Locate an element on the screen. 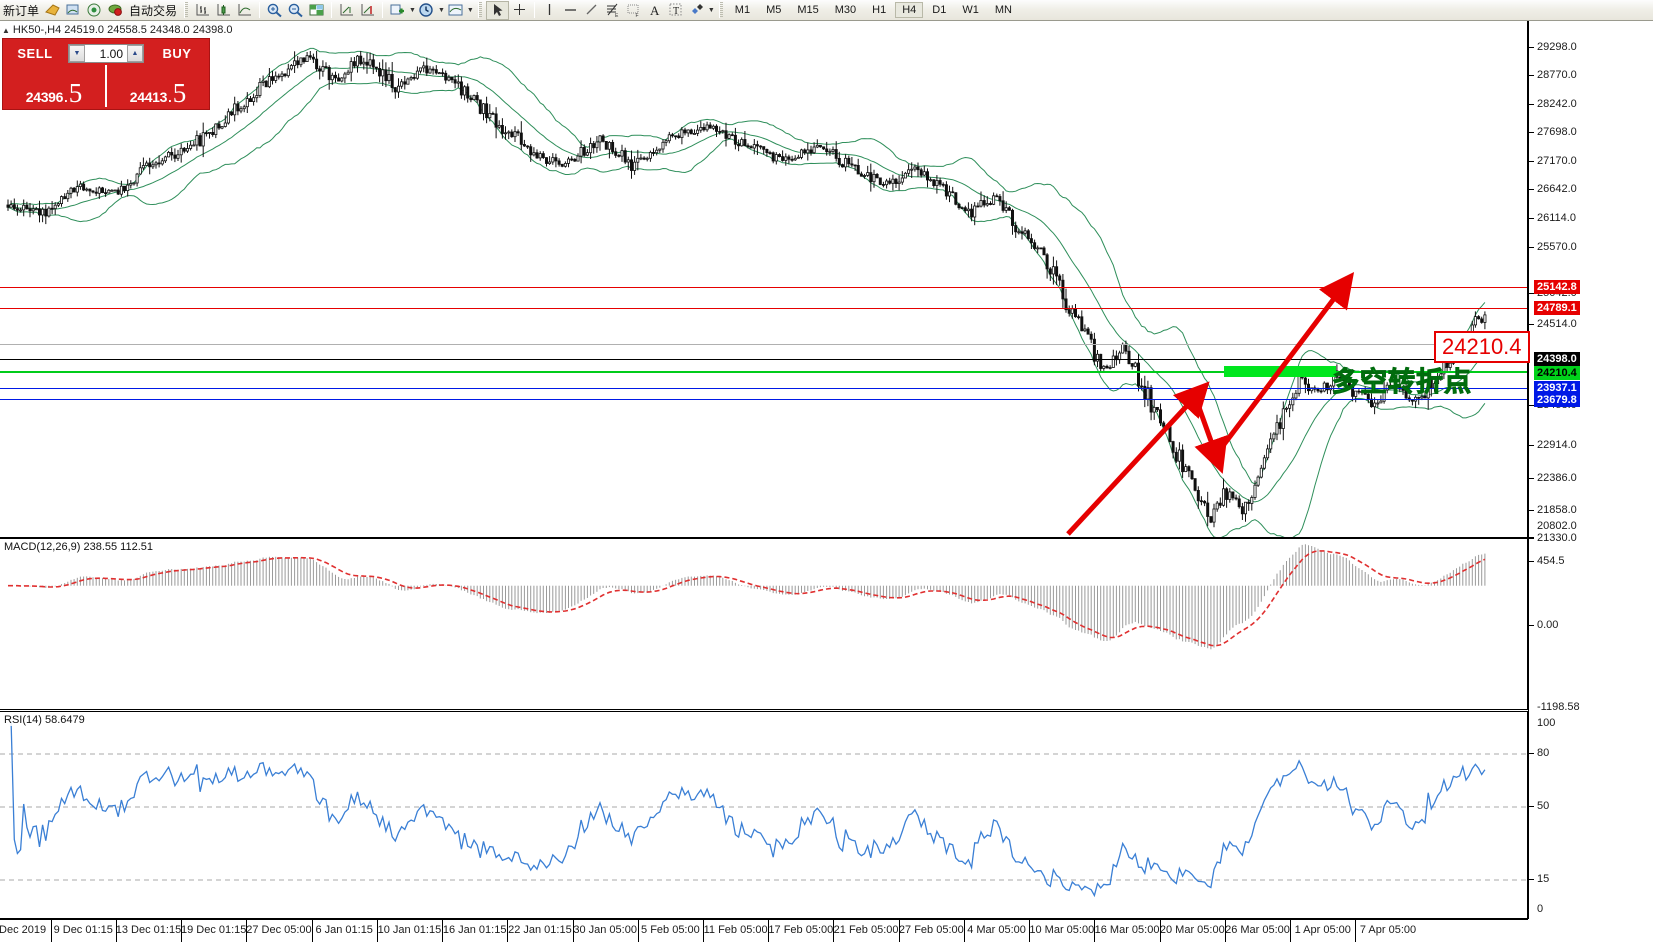 The width and height of the screenshot is (1653, 942). volume-increment-icon: ▲ is located at coordinates (135, 53).